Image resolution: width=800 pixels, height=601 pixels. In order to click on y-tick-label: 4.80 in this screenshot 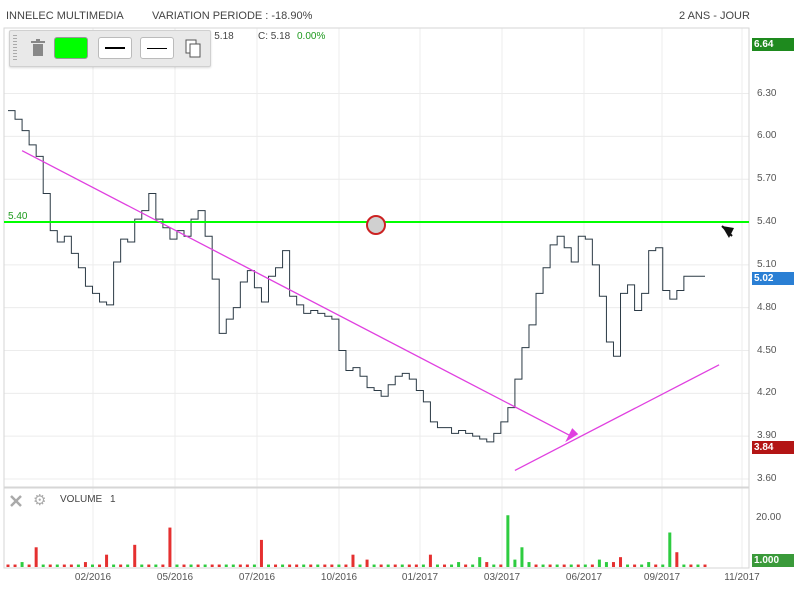, I will do `click(767, 307)`.